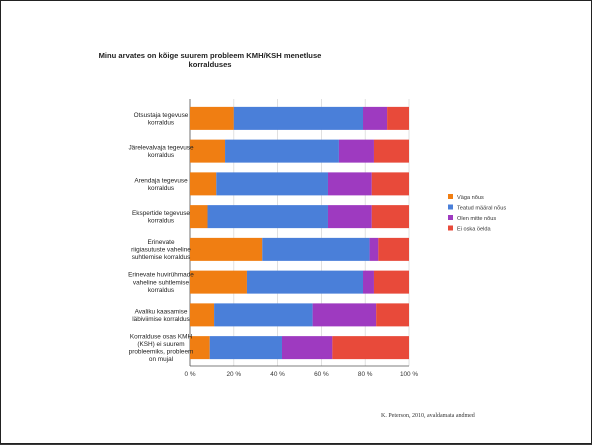 The height and width of the screenshot is (445, 592). I want to click on category-label: Ekspertide tegevuse korraldus, so click(161, 217).